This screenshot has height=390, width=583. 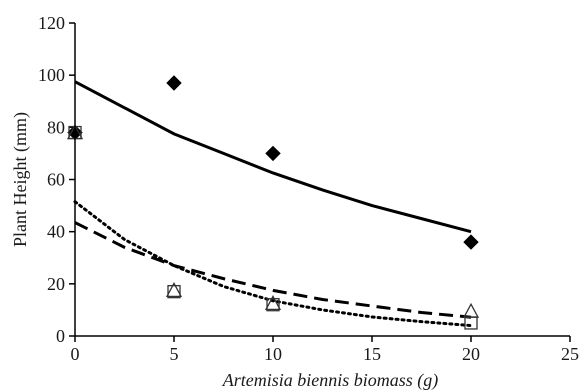 I want to click on y-tick-label: 120, so click(x=51, y=23).